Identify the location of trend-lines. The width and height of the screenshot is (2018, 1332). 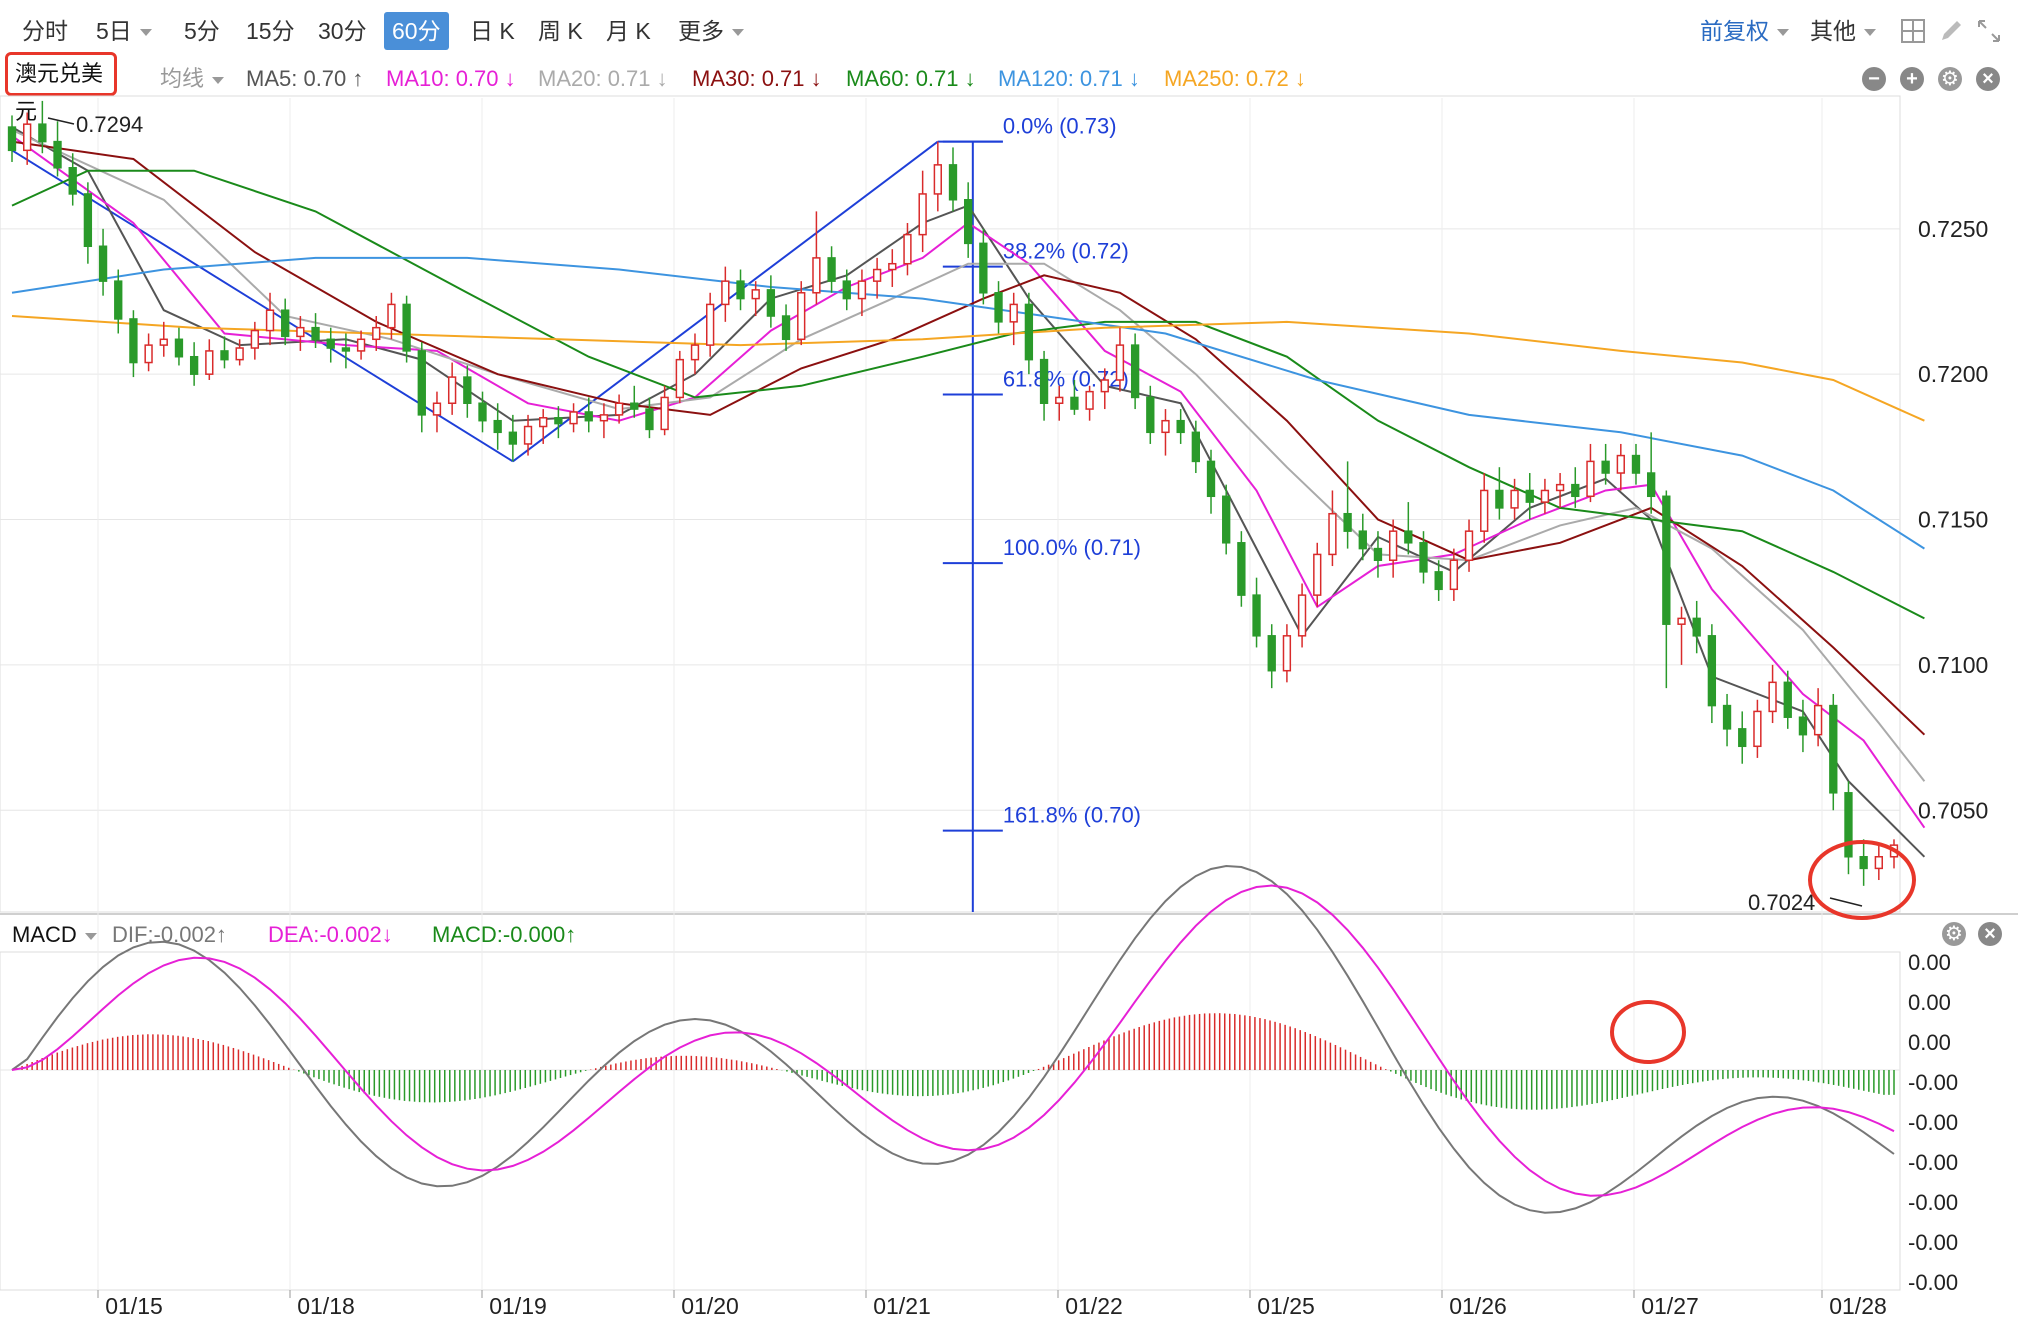
(507, 301).